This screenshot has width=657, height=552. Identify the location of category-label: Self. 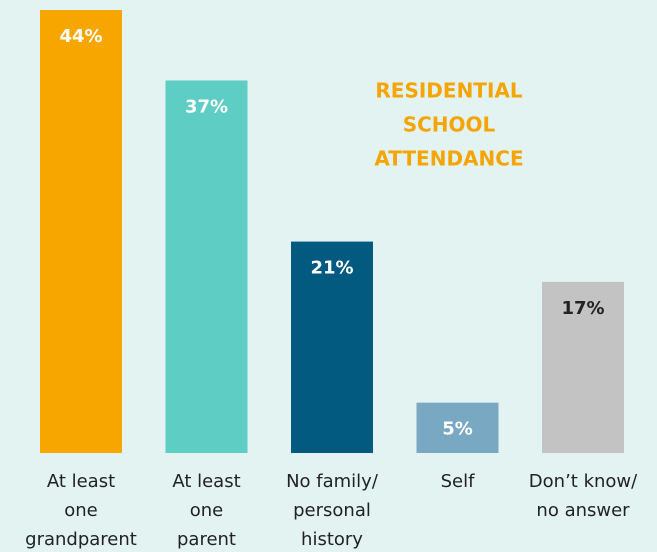
(458, 481).